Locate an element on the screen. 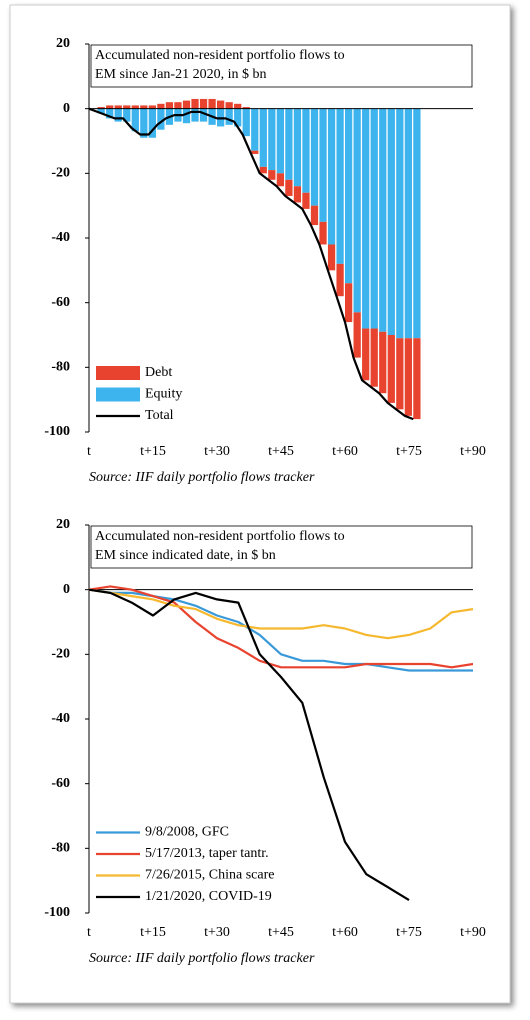 This screenshot has width=530, height=1020. y-tick-label: -40 is located at coordinates (60, 237).